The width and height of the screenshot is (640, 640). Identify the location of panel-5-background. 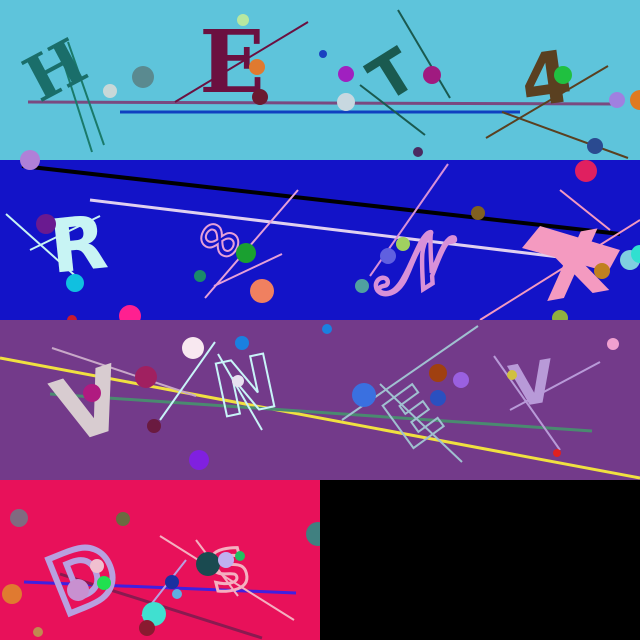
(480, 560).